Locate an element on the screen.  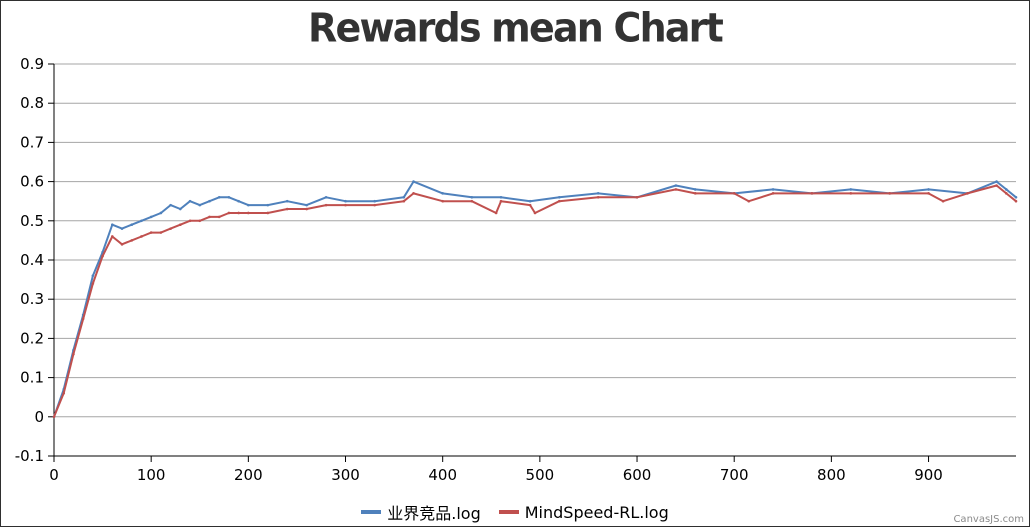
y-tick-label: 0.9 is located at coordinates (32, 64).